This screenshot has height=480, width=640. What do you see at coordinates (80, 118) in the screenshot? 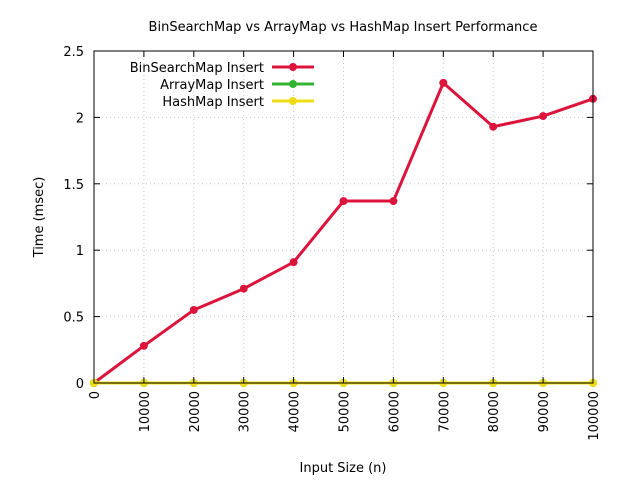
I see `y-tick-label: 2` at bounding box center [80, 118].